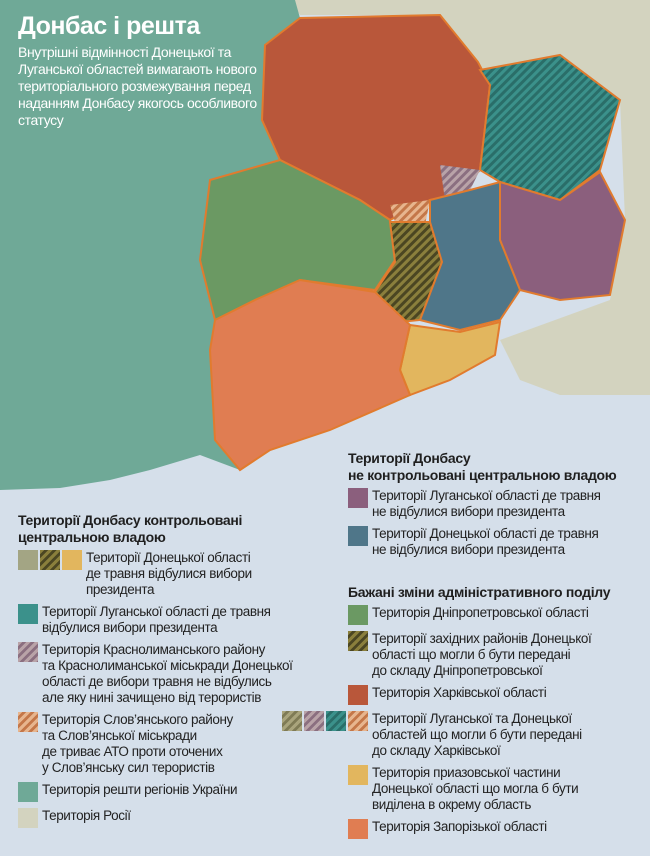 This screenshot has width=650, height=856. I want to click on legend-item: Територія Харківської області, so click(498, 695).